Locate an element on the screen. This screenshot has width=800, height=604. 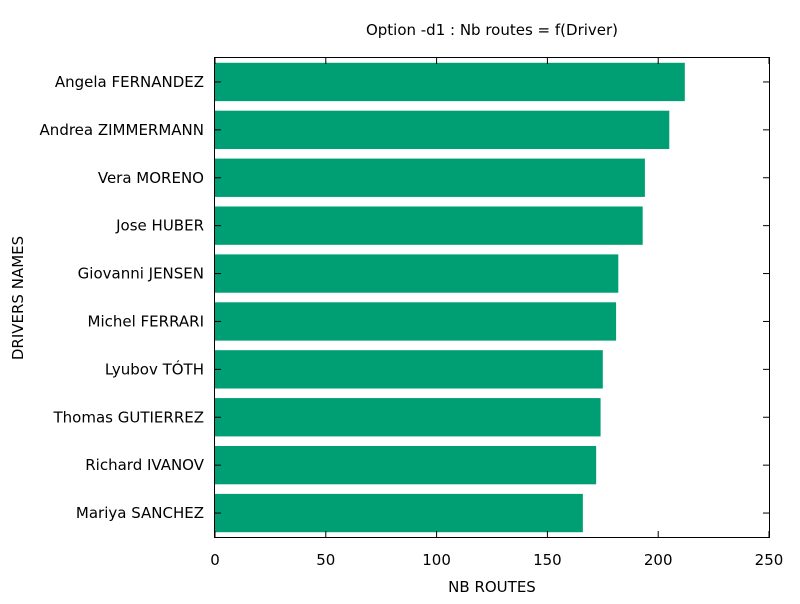
category-label: Andrea ZIMMERMANN is located at coordinates (122, 130).